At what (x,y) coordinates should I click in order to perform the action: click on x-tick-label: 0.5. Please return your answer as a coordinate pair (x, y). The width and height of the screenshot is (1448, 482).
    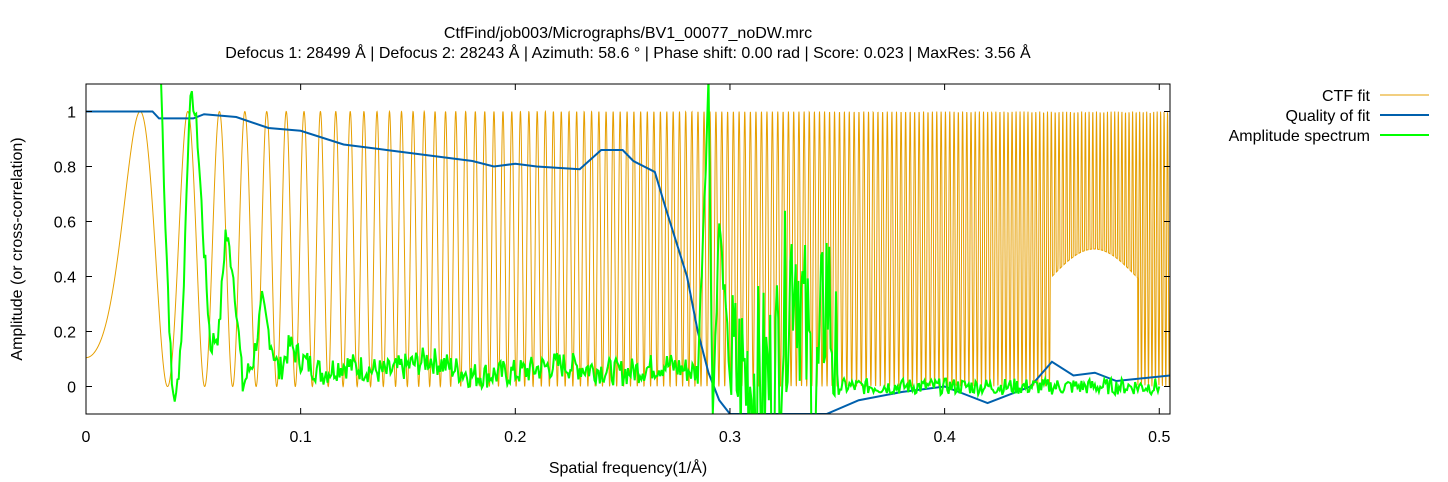
    Looking at the image, I should click on (1159, 437).